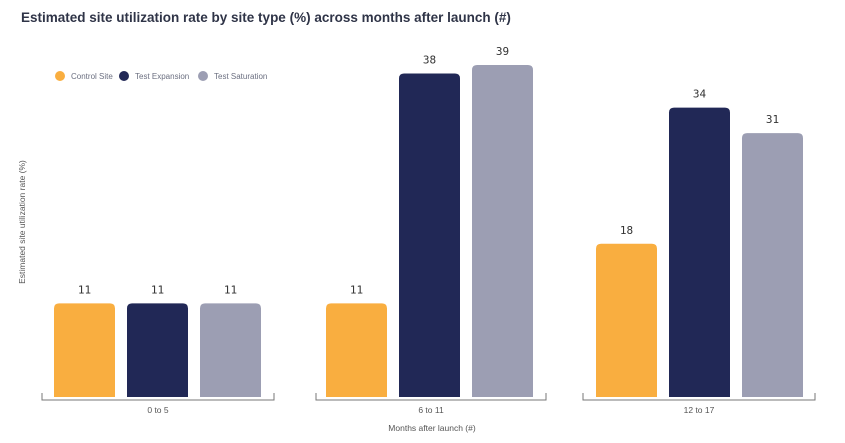 The height and width of the screenshot is (443, 845). I want to click on legend-marker-test-expansion, so click(124, 76).